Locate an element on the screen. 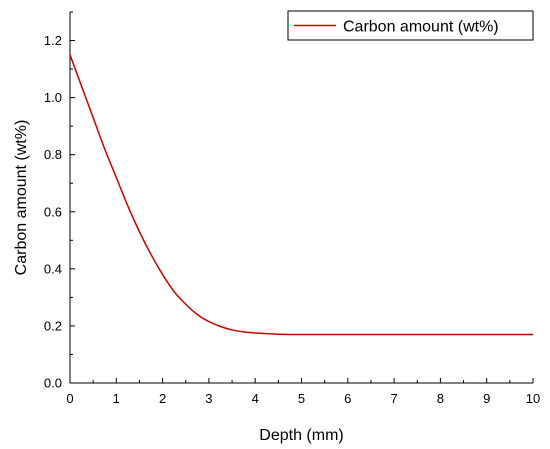 This screenshot has height=449, width=550. y-tick-label: 0.4 is located at coordinates (53, 268).